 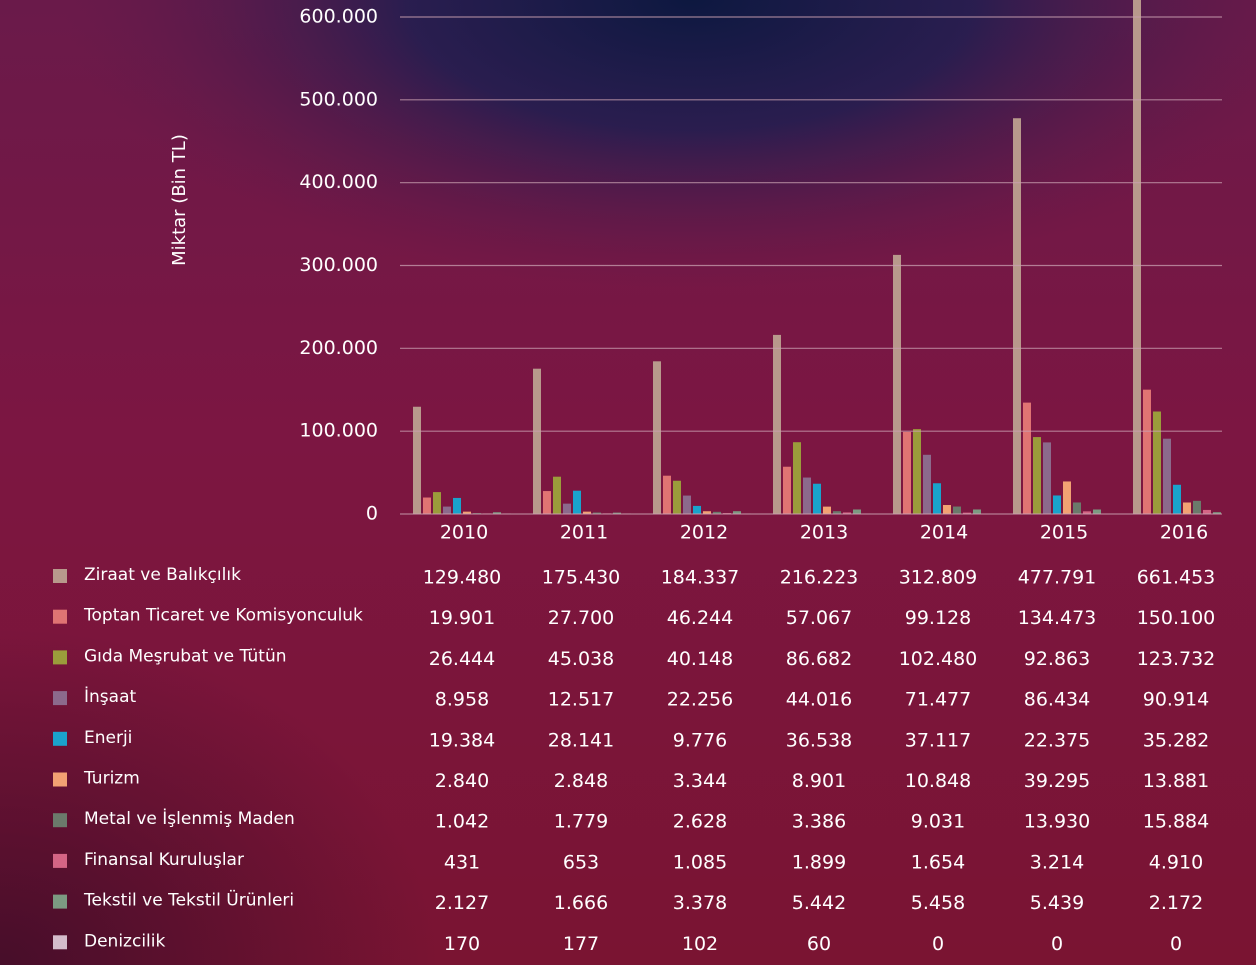 I want to click on table-cell: 9.031, so click(x=938, y=822).